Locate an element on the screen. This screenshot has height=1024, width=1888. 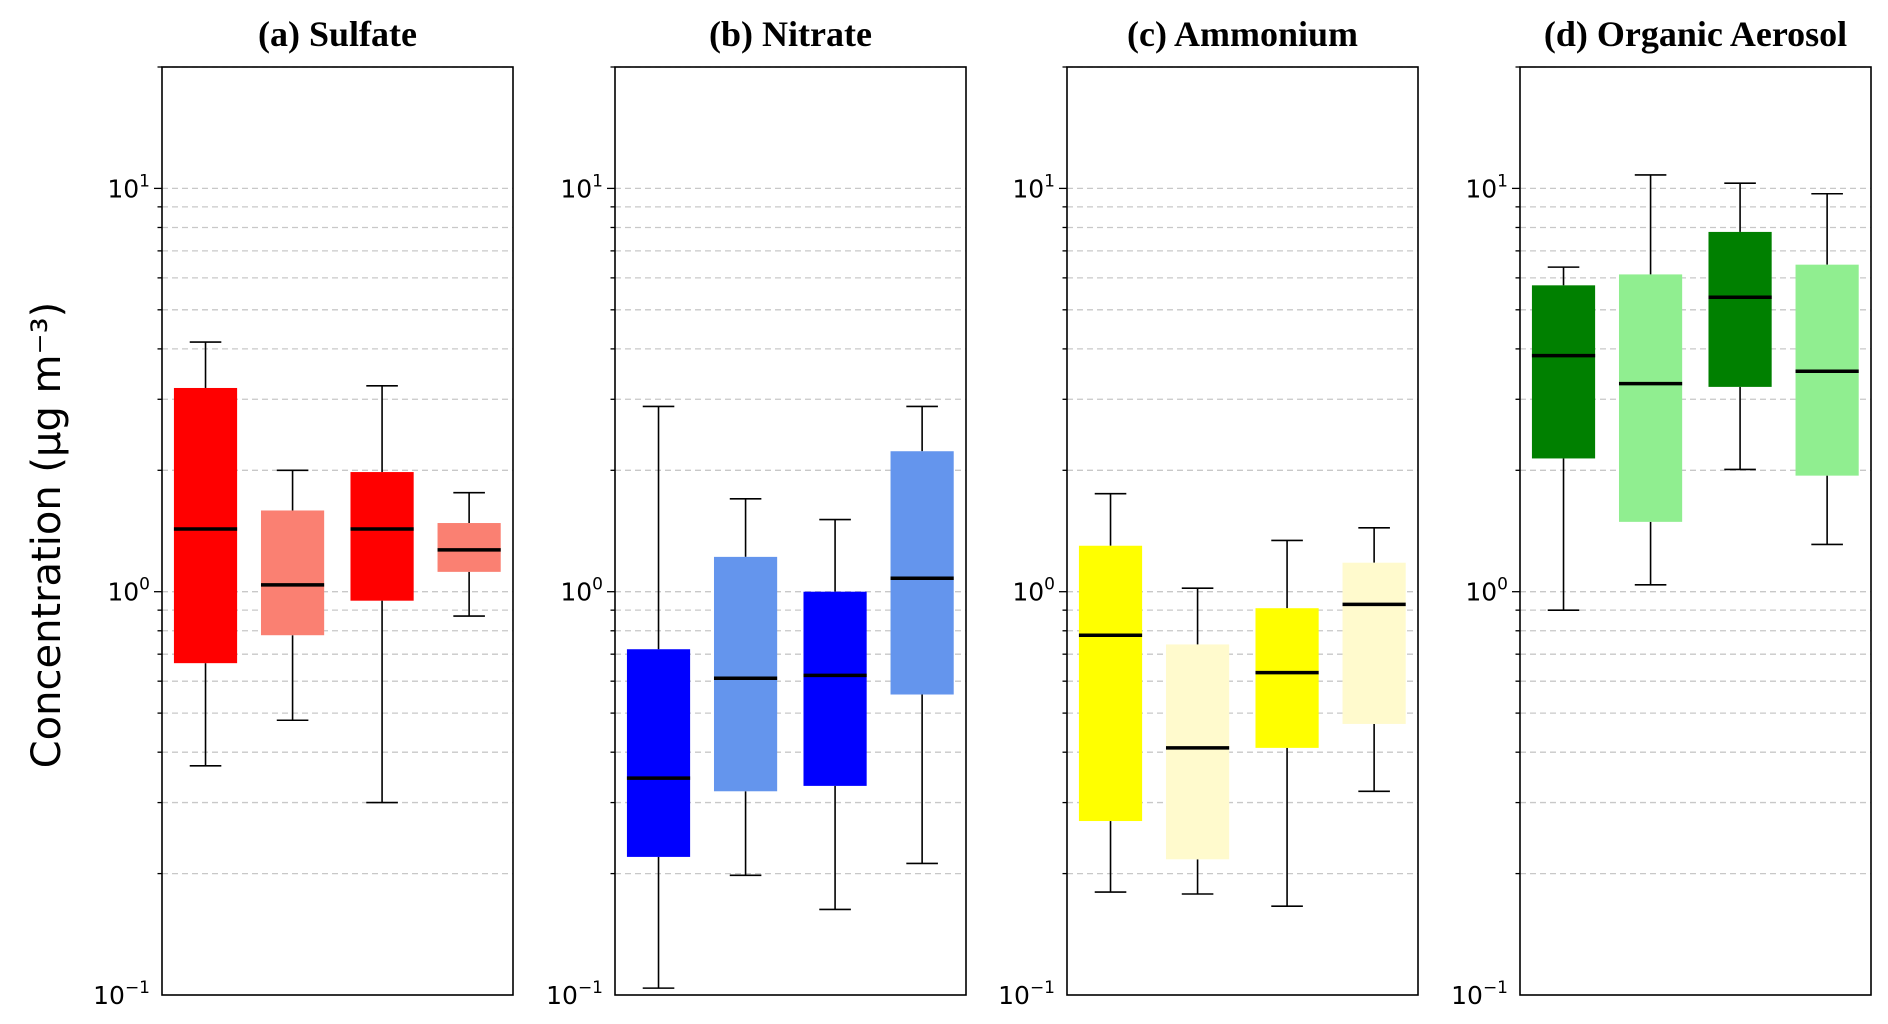
panel-title: (a) Sulfate is located at coordinates (337, 34).